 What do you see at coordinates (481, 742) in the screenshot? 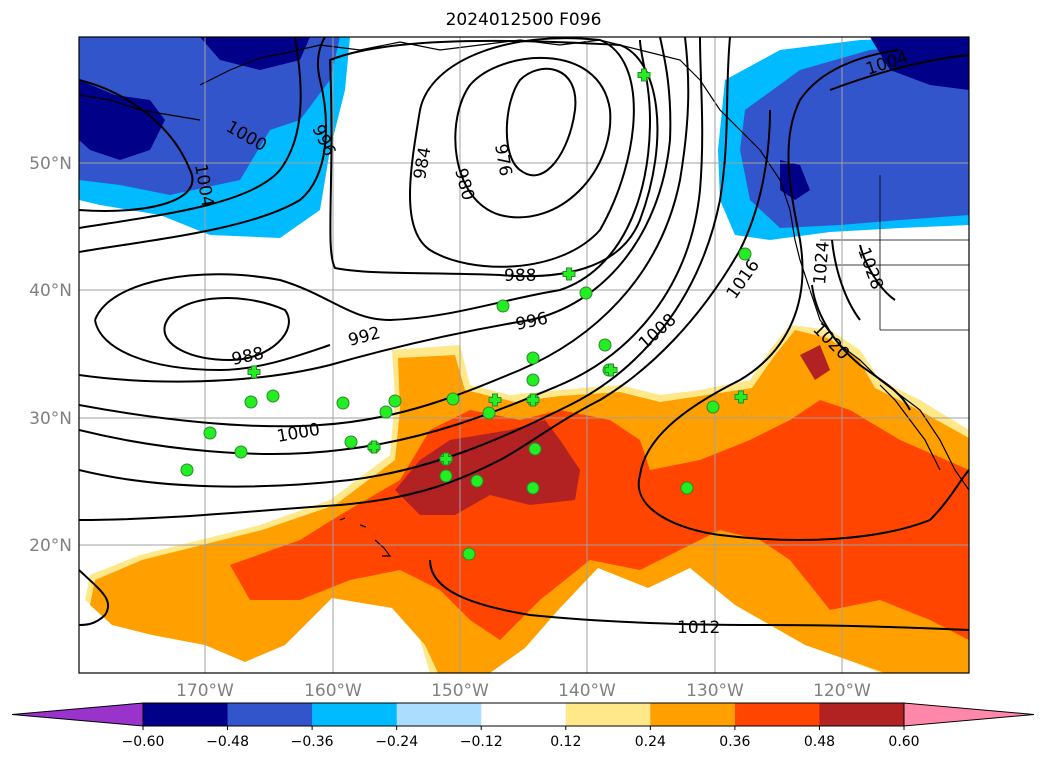
I see `colorbar-tick-label: −0.12` at bounding box center [481, 742].